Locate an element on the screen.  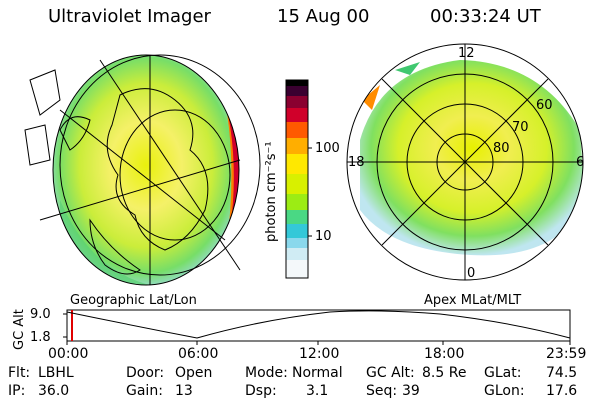
timeline-xtick-1800: 18:00 is located at coordinates (444, 354).